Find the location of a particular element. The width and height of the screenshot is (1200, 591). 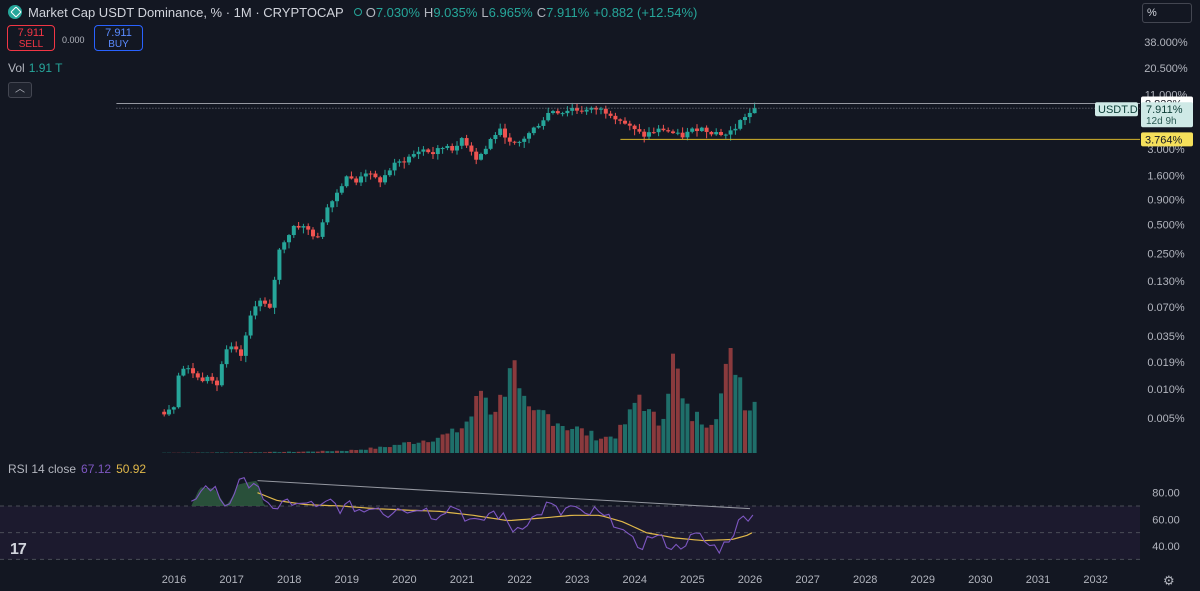

y-axis-tick-label: 0.035% is located at coordinates (1166, 337).